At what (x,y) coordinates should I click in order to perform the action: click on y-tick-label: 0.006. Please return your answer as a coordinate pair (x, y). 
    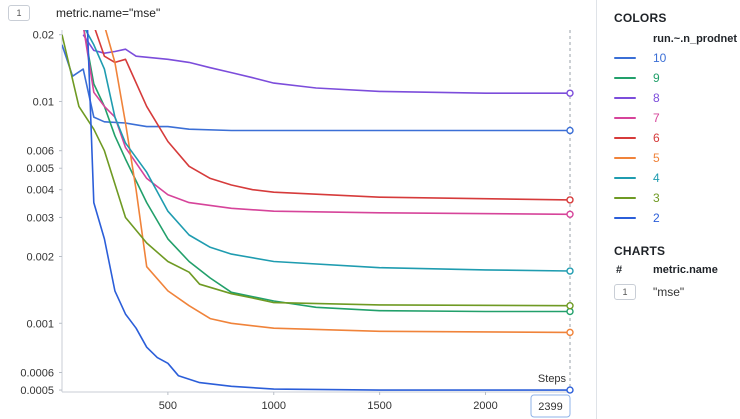
    Looking at the image, I should click on (40, 152).